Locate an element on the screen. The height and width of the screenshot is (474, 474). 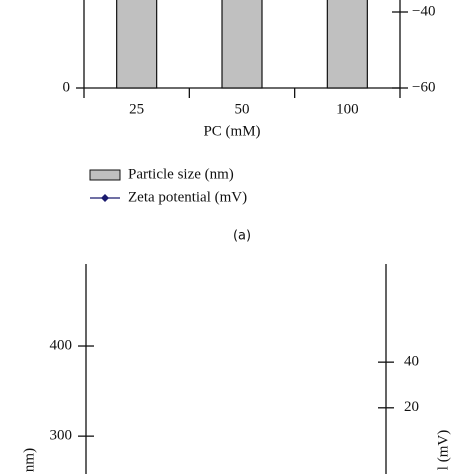
y-tick-label: 400 is located at coordinates (61, 345).